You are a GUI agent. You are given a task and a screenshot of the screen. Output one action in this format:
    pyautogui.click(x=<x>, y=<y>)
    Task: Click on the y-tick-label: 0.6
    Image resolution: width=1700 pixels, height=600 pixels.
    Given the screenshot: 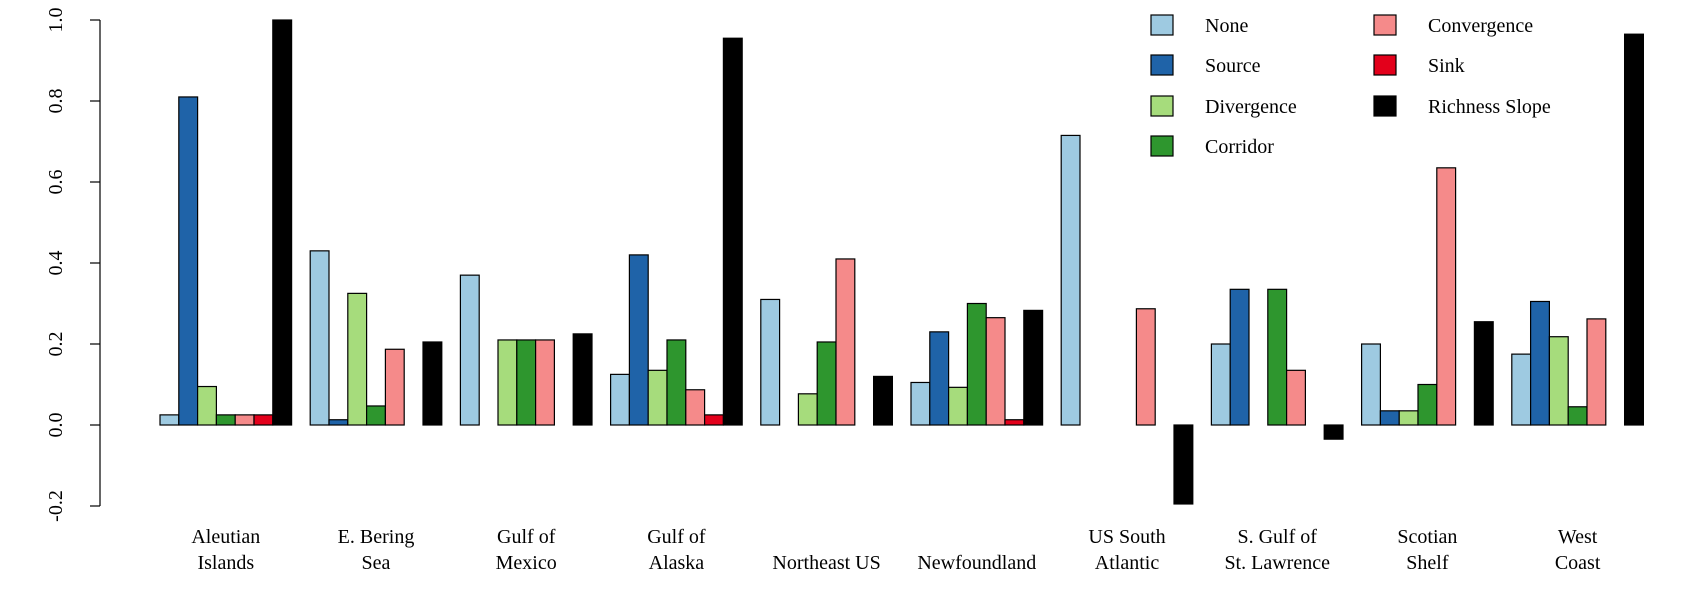 What is the action you would take?
    pyautogui.click(x=56, y=182)
    